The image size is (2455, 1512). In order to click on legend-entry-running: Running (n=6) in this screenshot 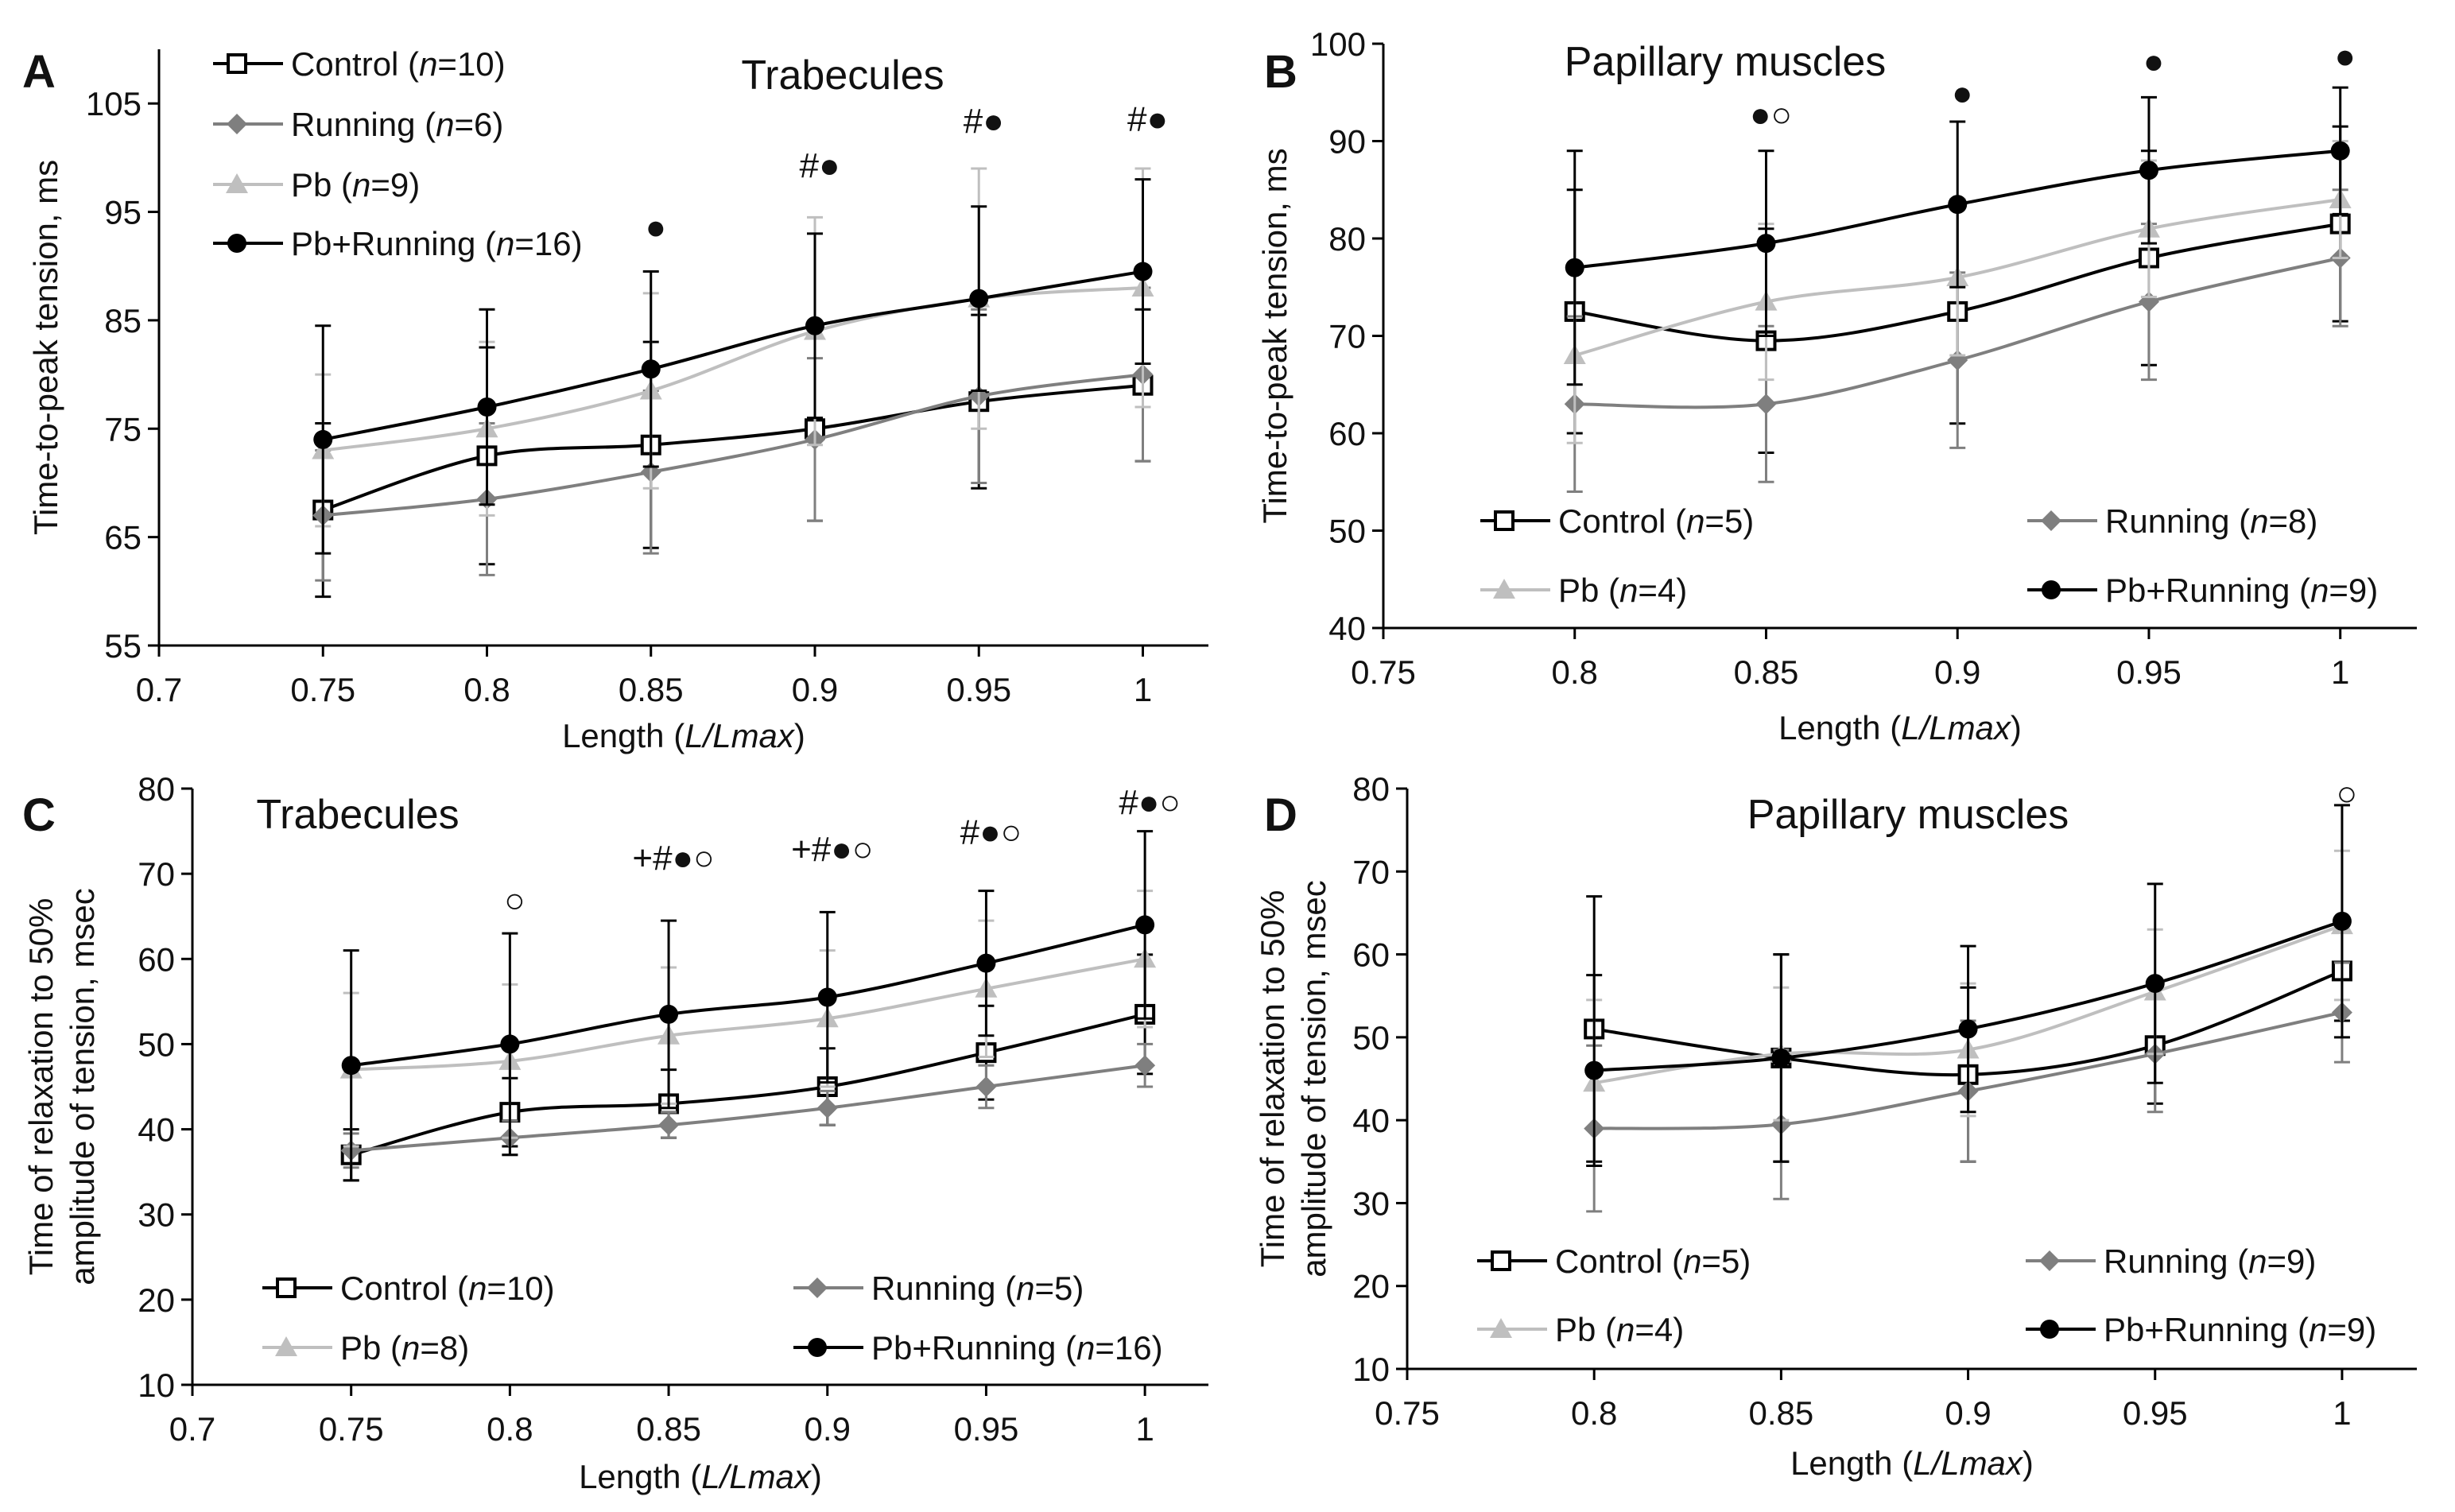, I will do `click(358, 125)`.